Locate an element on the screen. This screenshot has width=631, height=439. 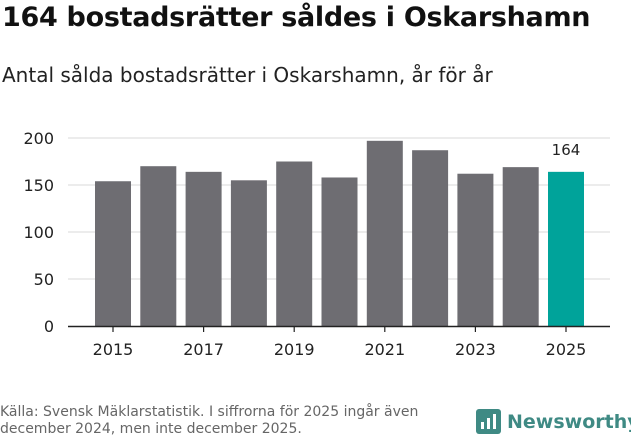
bar-2020 is located at coordinates (339, 251).